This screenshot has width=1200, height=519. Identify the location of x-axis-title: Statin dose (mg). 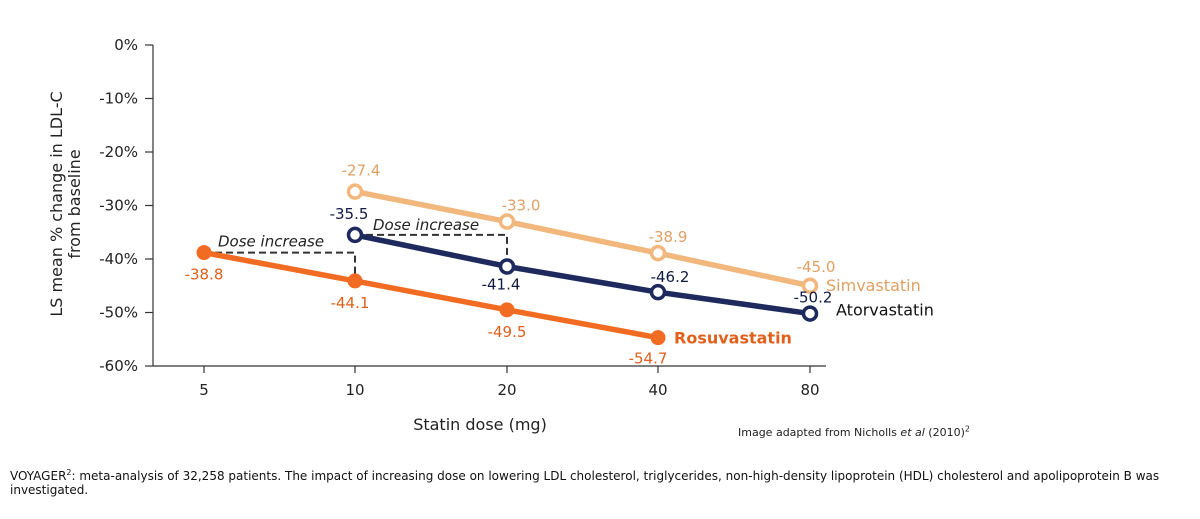
(480, 424).